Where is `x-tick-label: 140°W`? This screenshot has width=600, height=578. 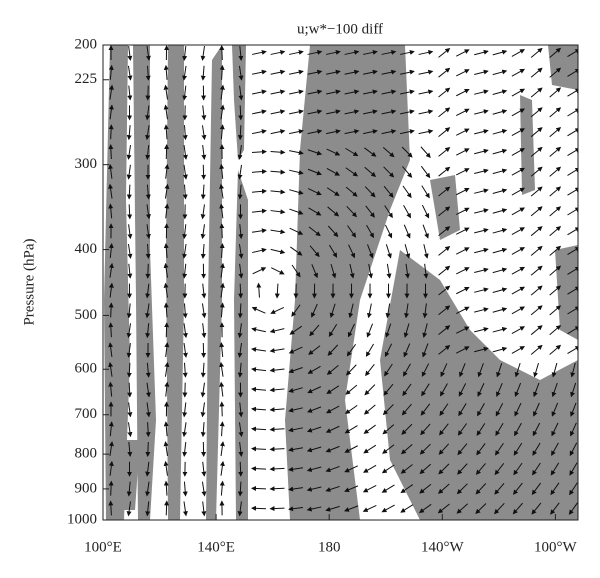
x-tick-label: 140°W is located at coordinates (442, 547).